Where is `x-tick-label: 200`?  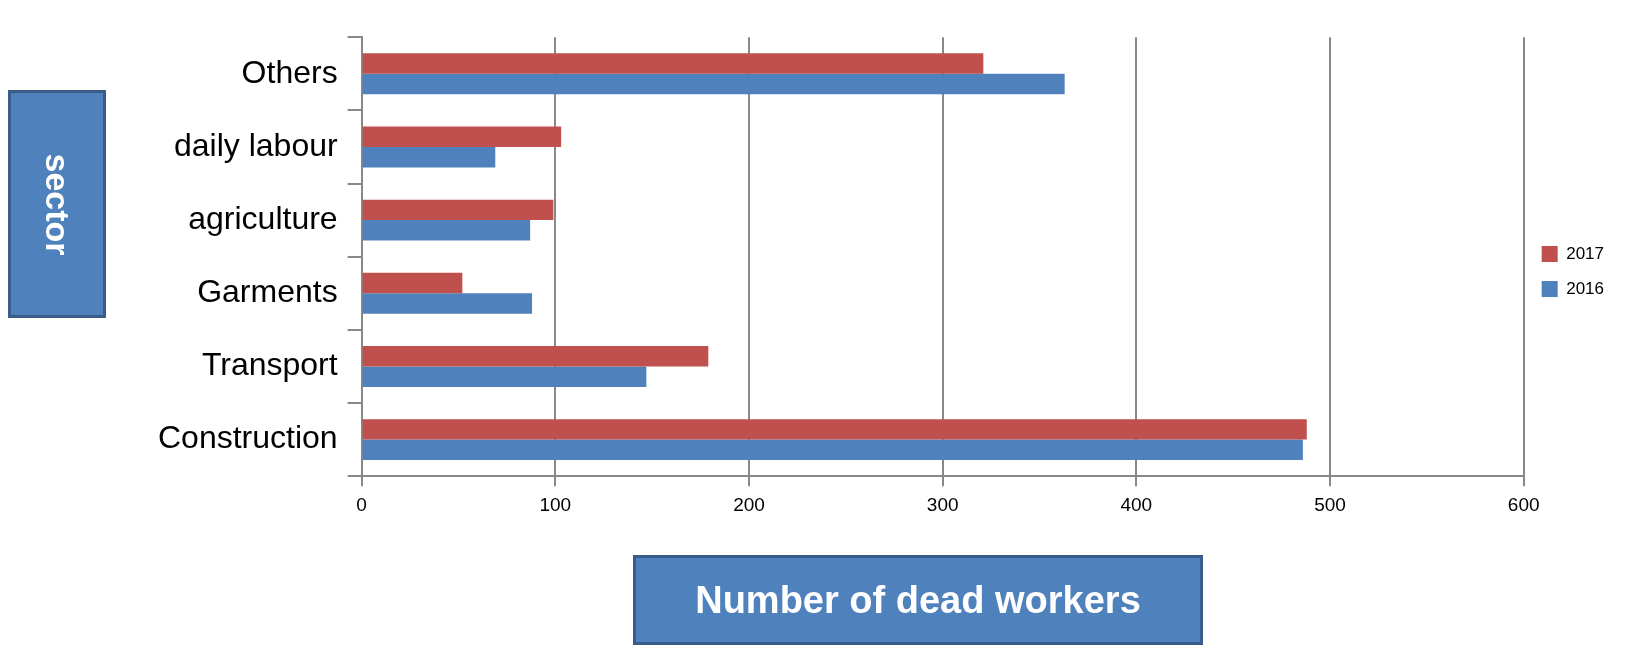 x-tick-label: 200 is located at coordinates (749, 504).